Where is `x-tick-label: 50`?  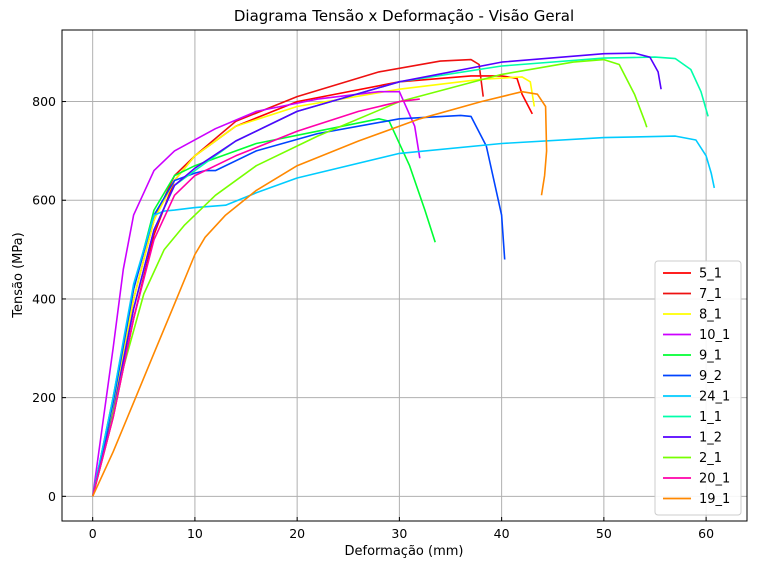
x-tick-label: 50 is located at coordinates (604, 533).